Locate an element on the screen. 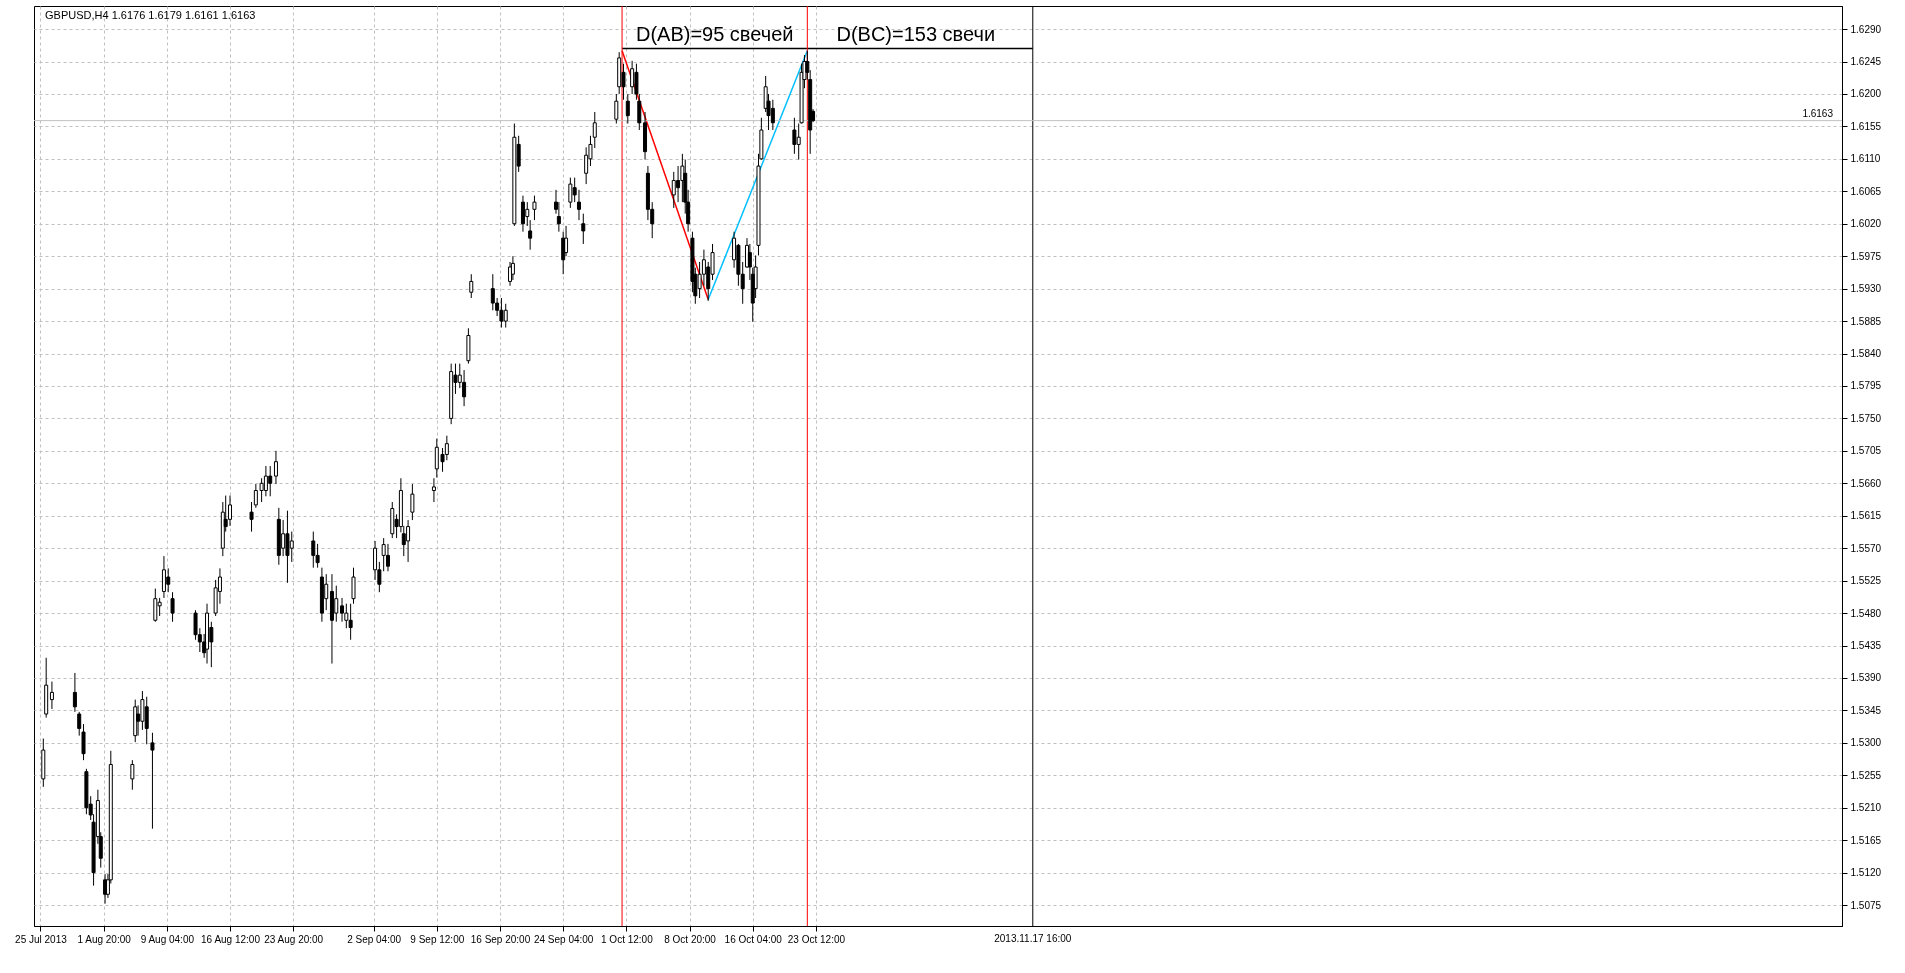  y-tick-label: 1.5210 is located at coordinates (1866, 808).